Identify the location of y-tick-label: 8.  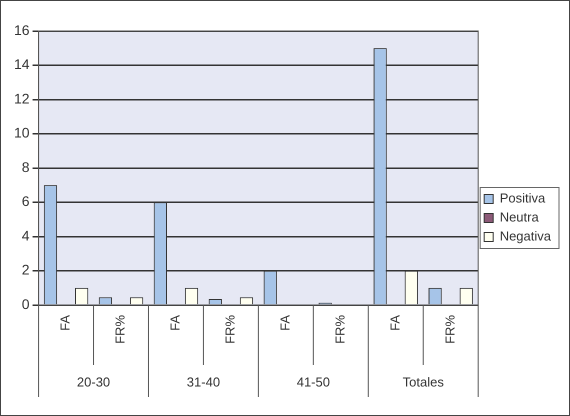
(26, 166).